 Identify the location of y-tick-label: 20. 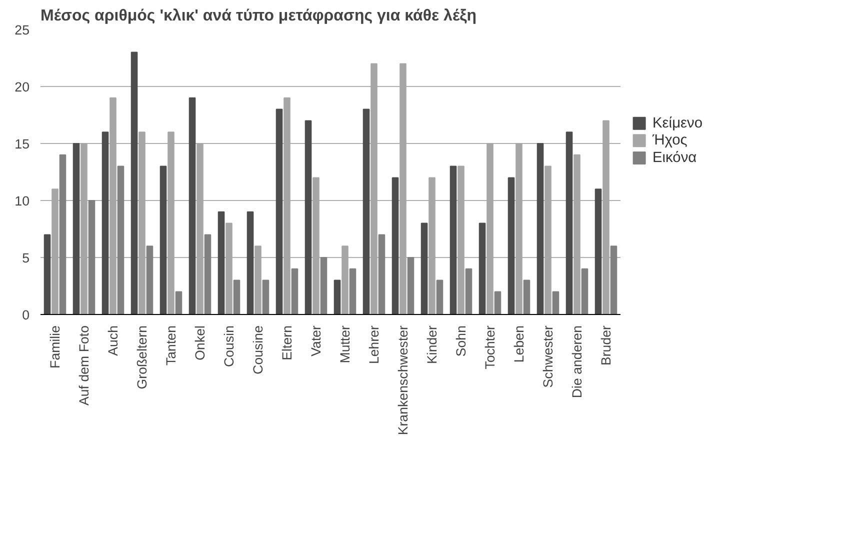
(22, 87).